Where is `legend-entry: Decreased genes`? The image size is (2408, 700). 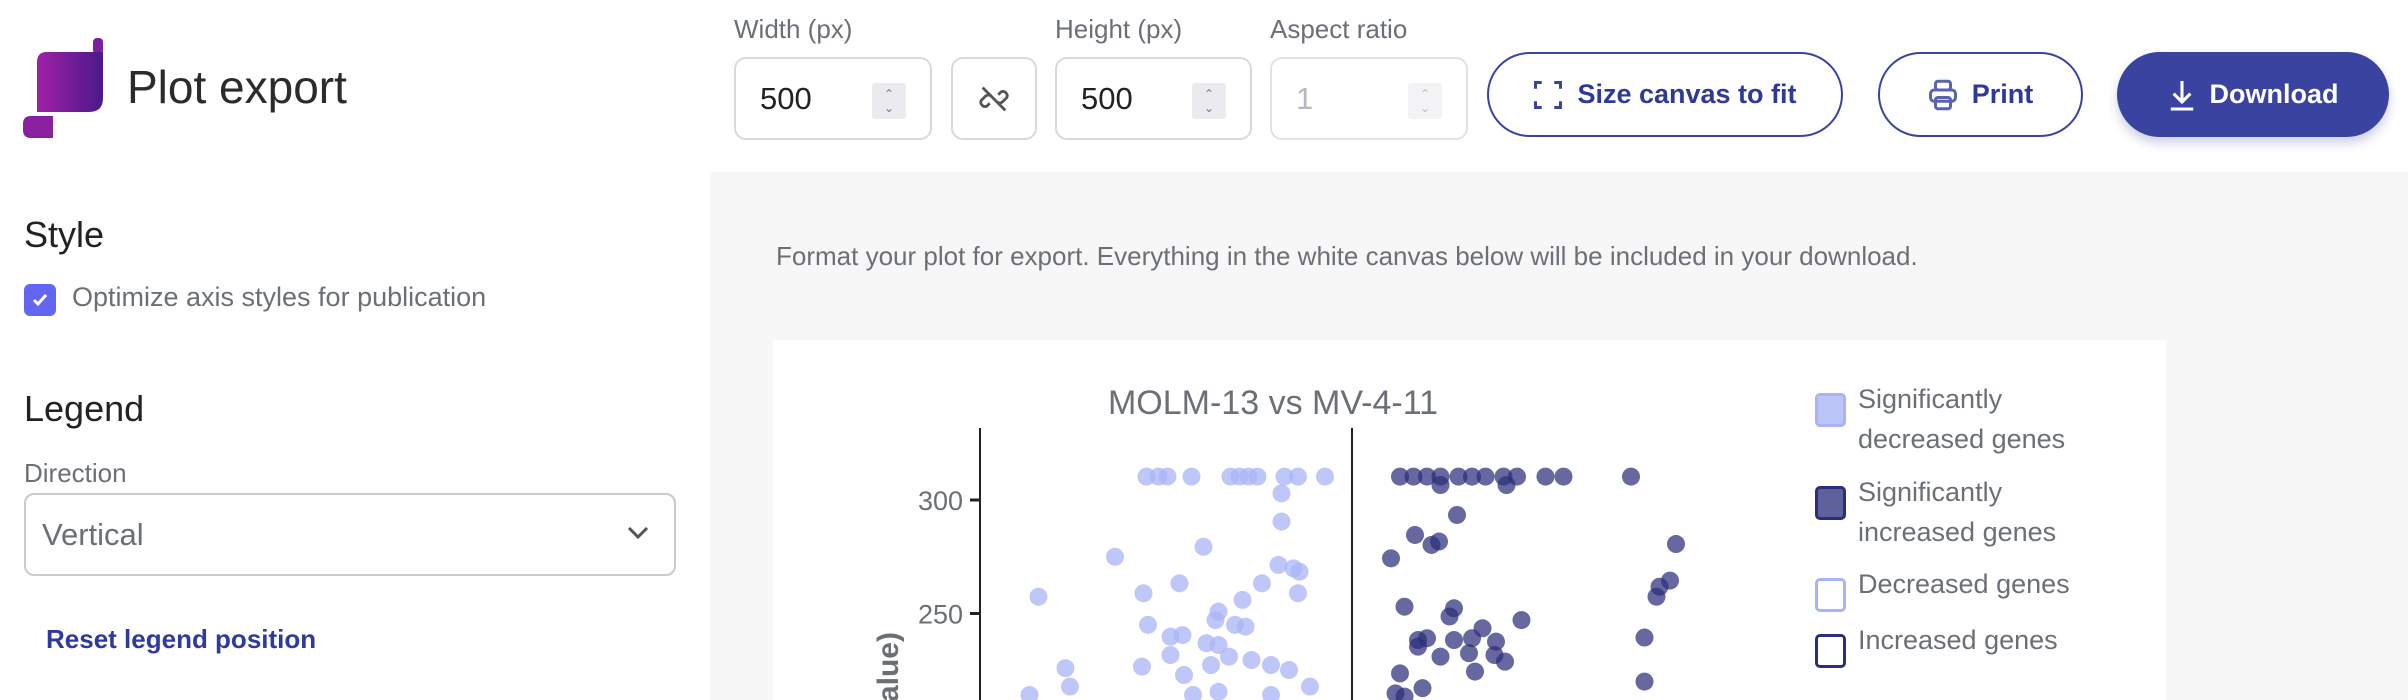 legend-entry: Decreased genes is located at coordinates (1964, 584).